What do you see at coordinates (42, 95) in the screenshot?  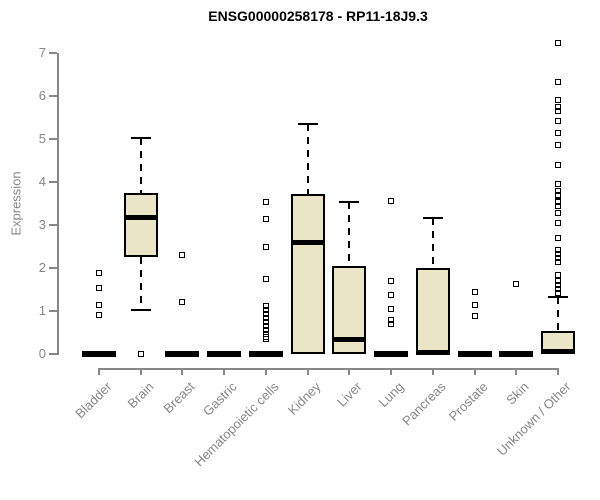 I see `y-tick-label: 6` at bounding box center [42, 95].